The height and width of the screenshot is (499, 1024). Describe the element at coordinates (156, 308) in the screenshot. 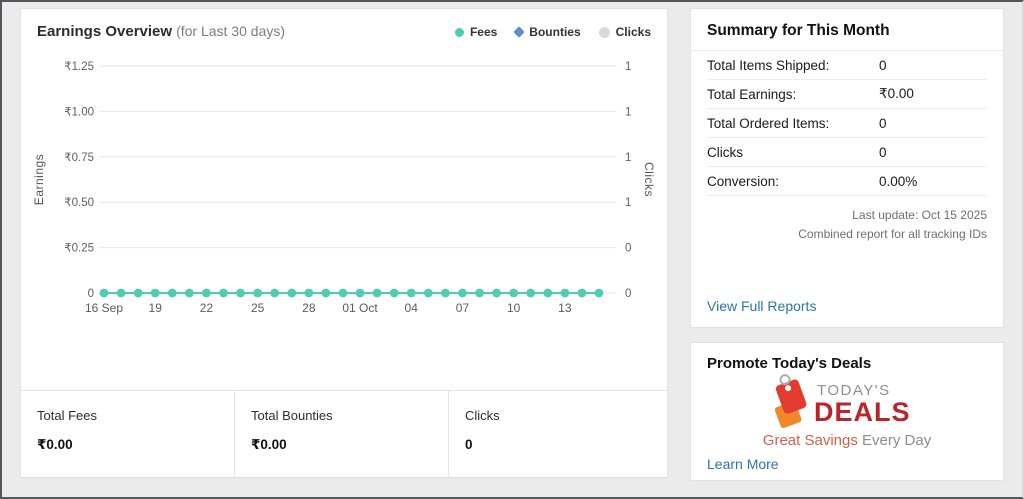

I see `svg-text: 19` at that location.